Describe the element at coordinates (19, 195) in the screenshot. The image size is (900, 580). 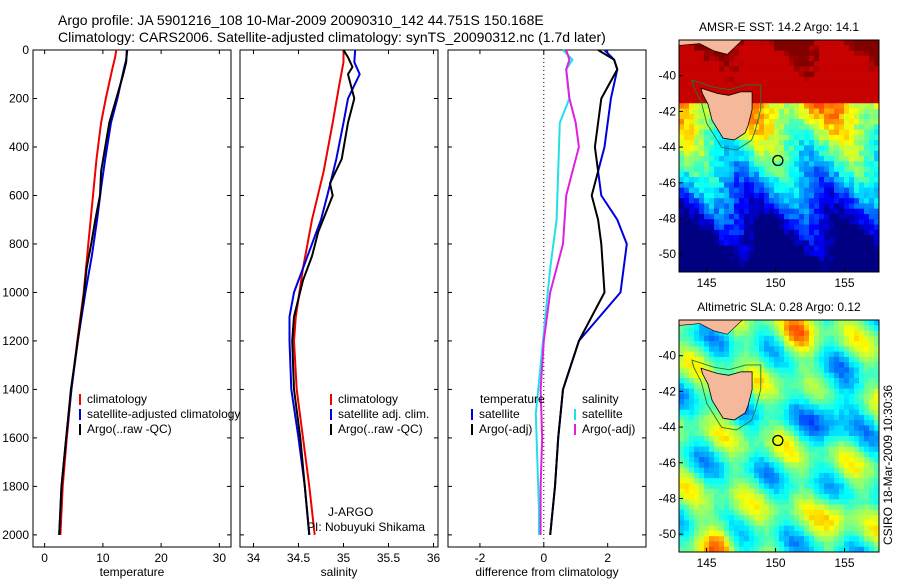
I see `temperature-ytick-label: 600` at that location.